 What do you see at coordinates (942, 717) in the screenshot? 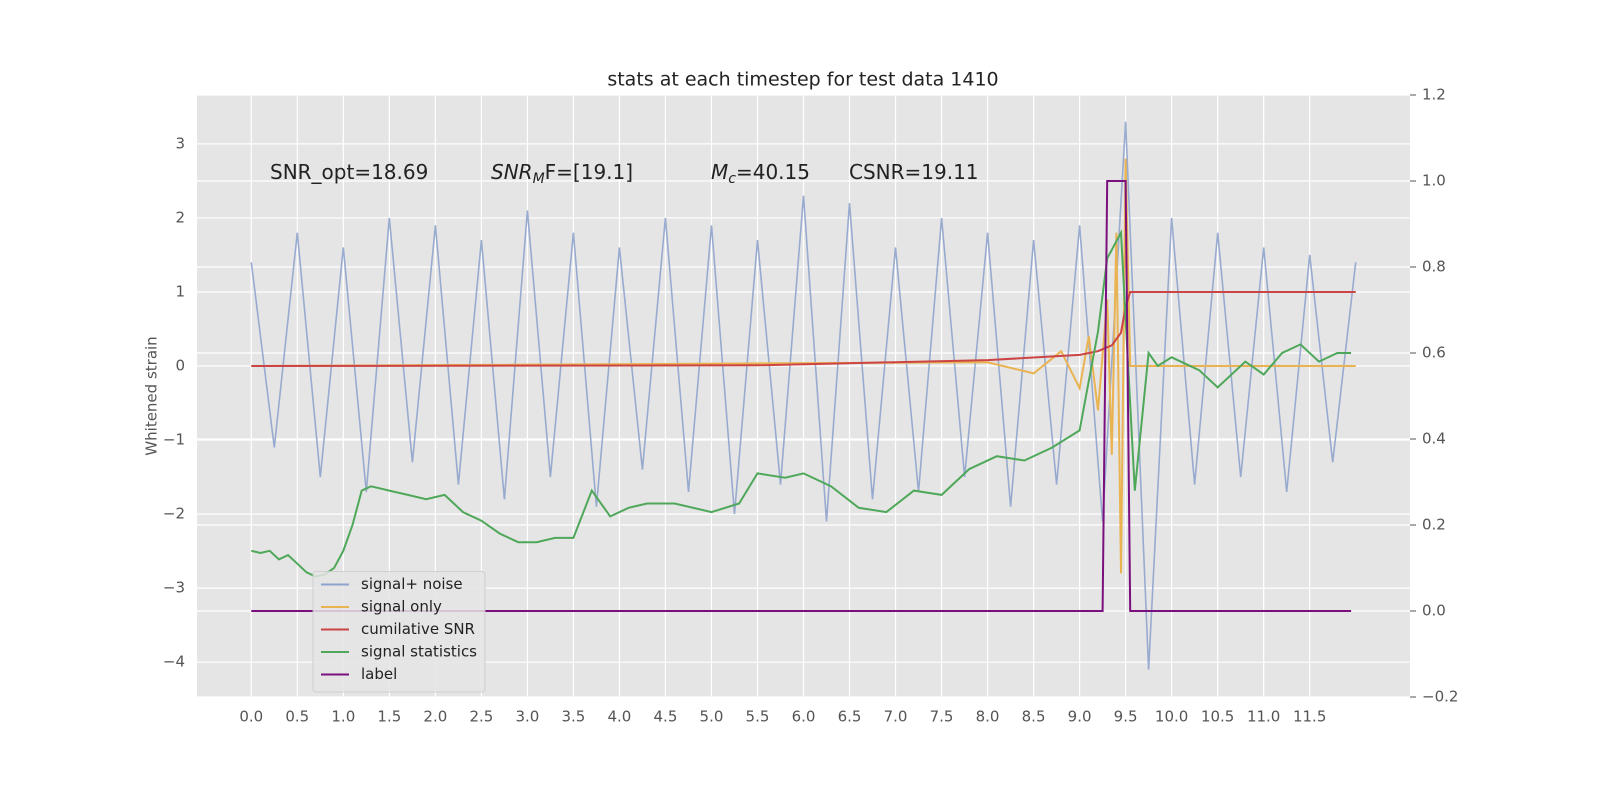
I see `x-tick-label: 7.5` at bounding box center [942, 717].